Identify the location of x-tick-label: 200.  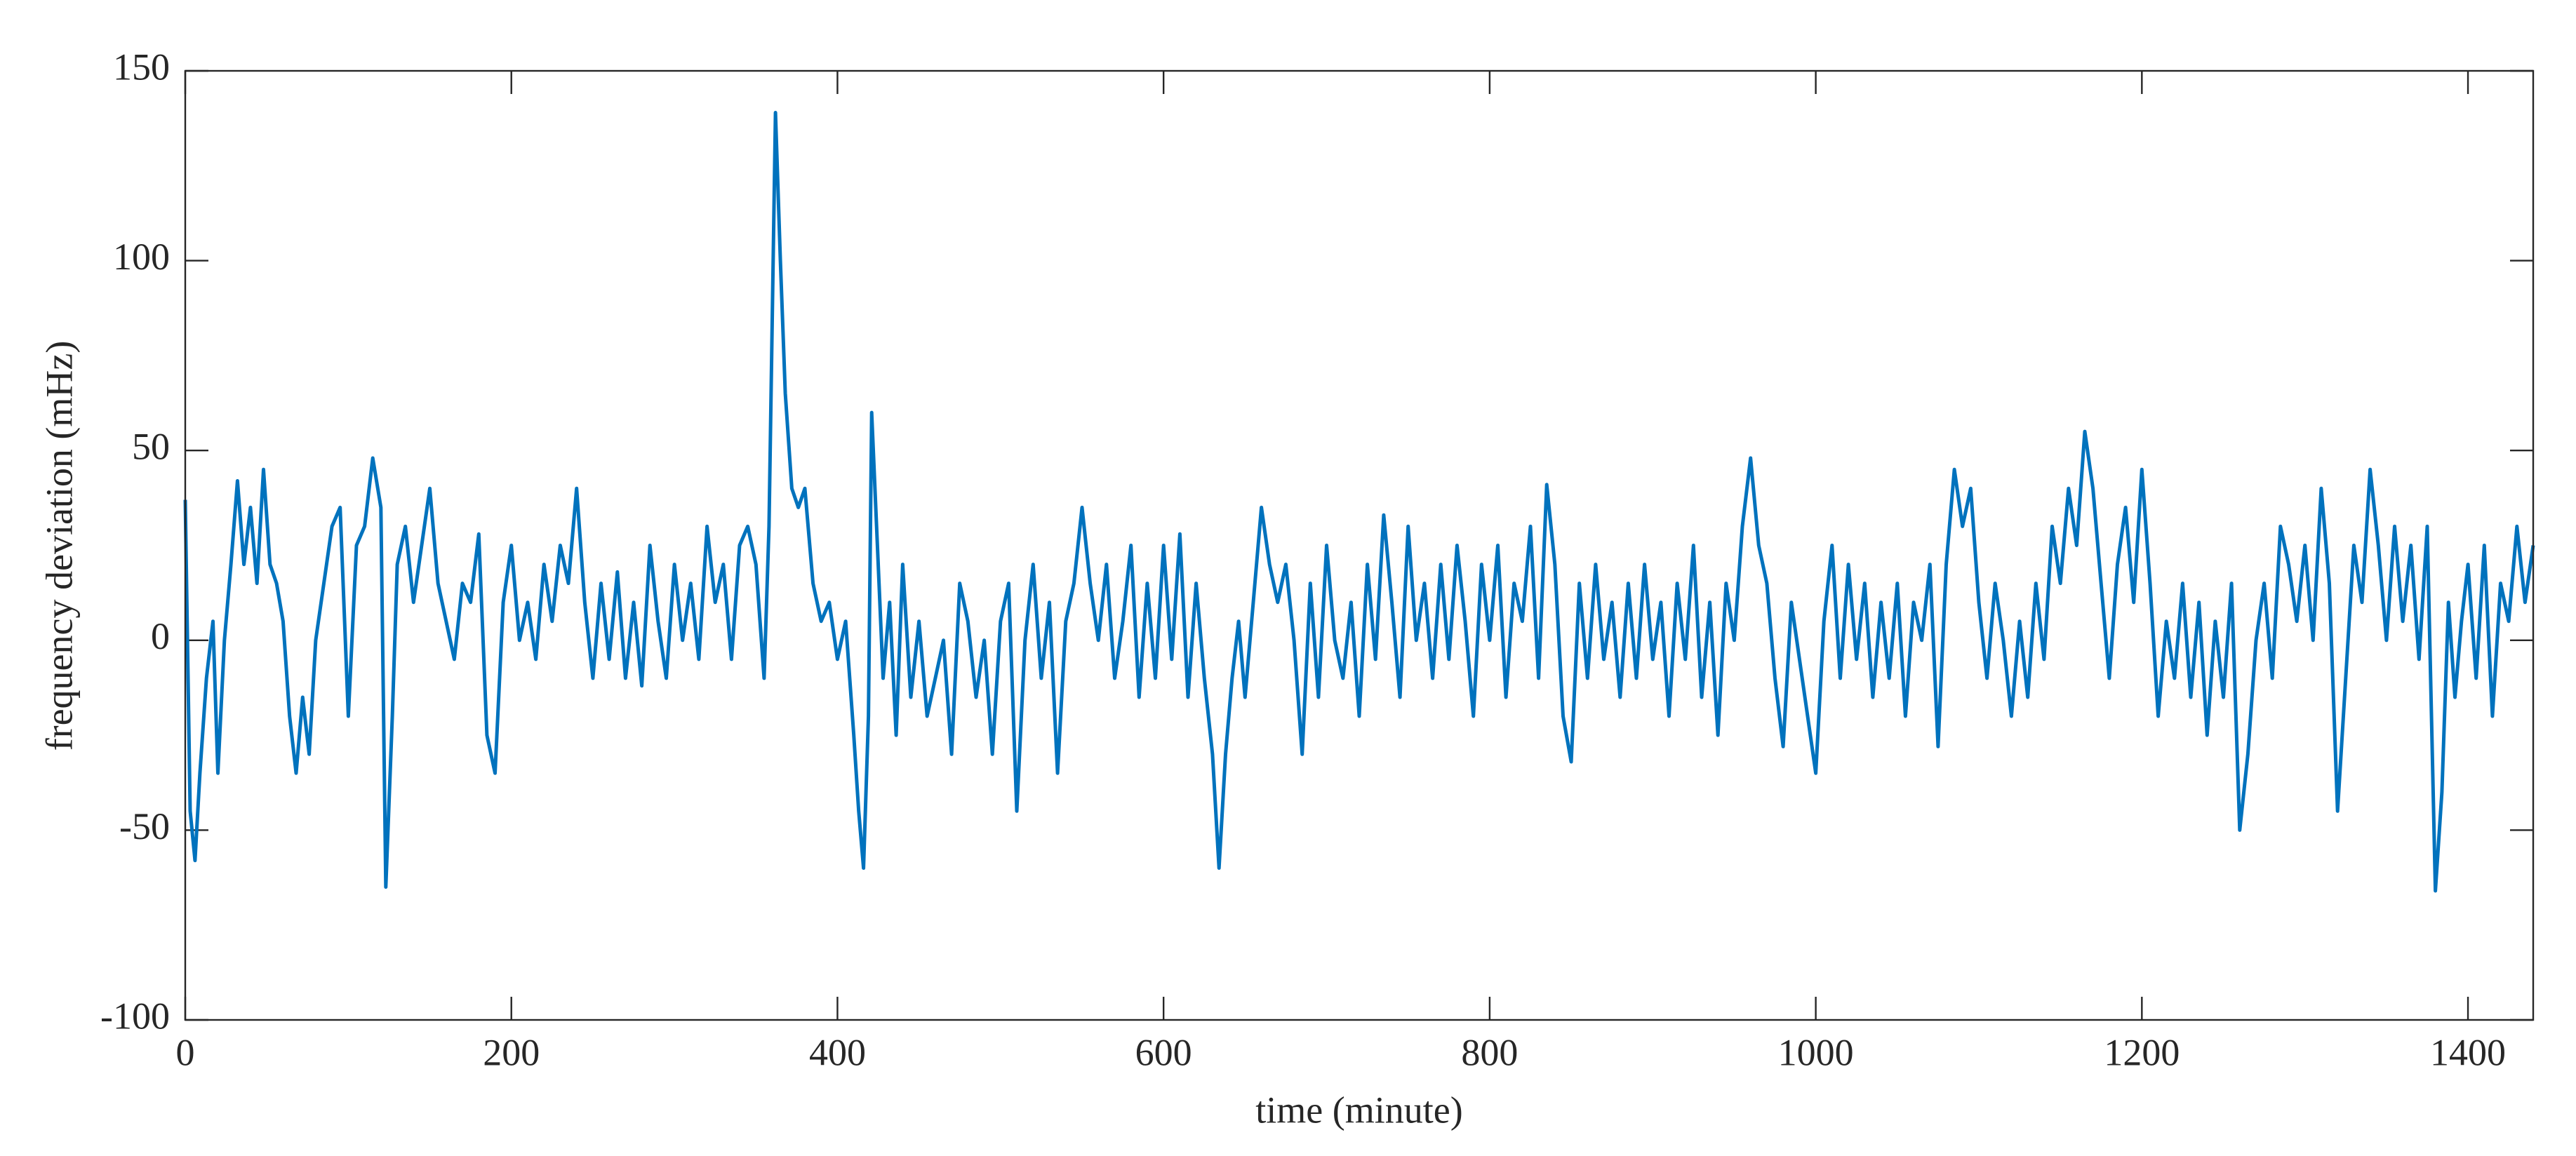
(511, 1052).